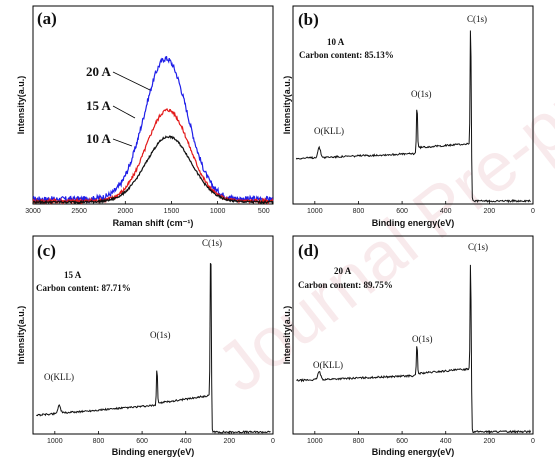 Image resolution: width=555 pixels, height=464 pixels. I want to click on panel-d-peak-o1s: O(1s), so click(422, 339).